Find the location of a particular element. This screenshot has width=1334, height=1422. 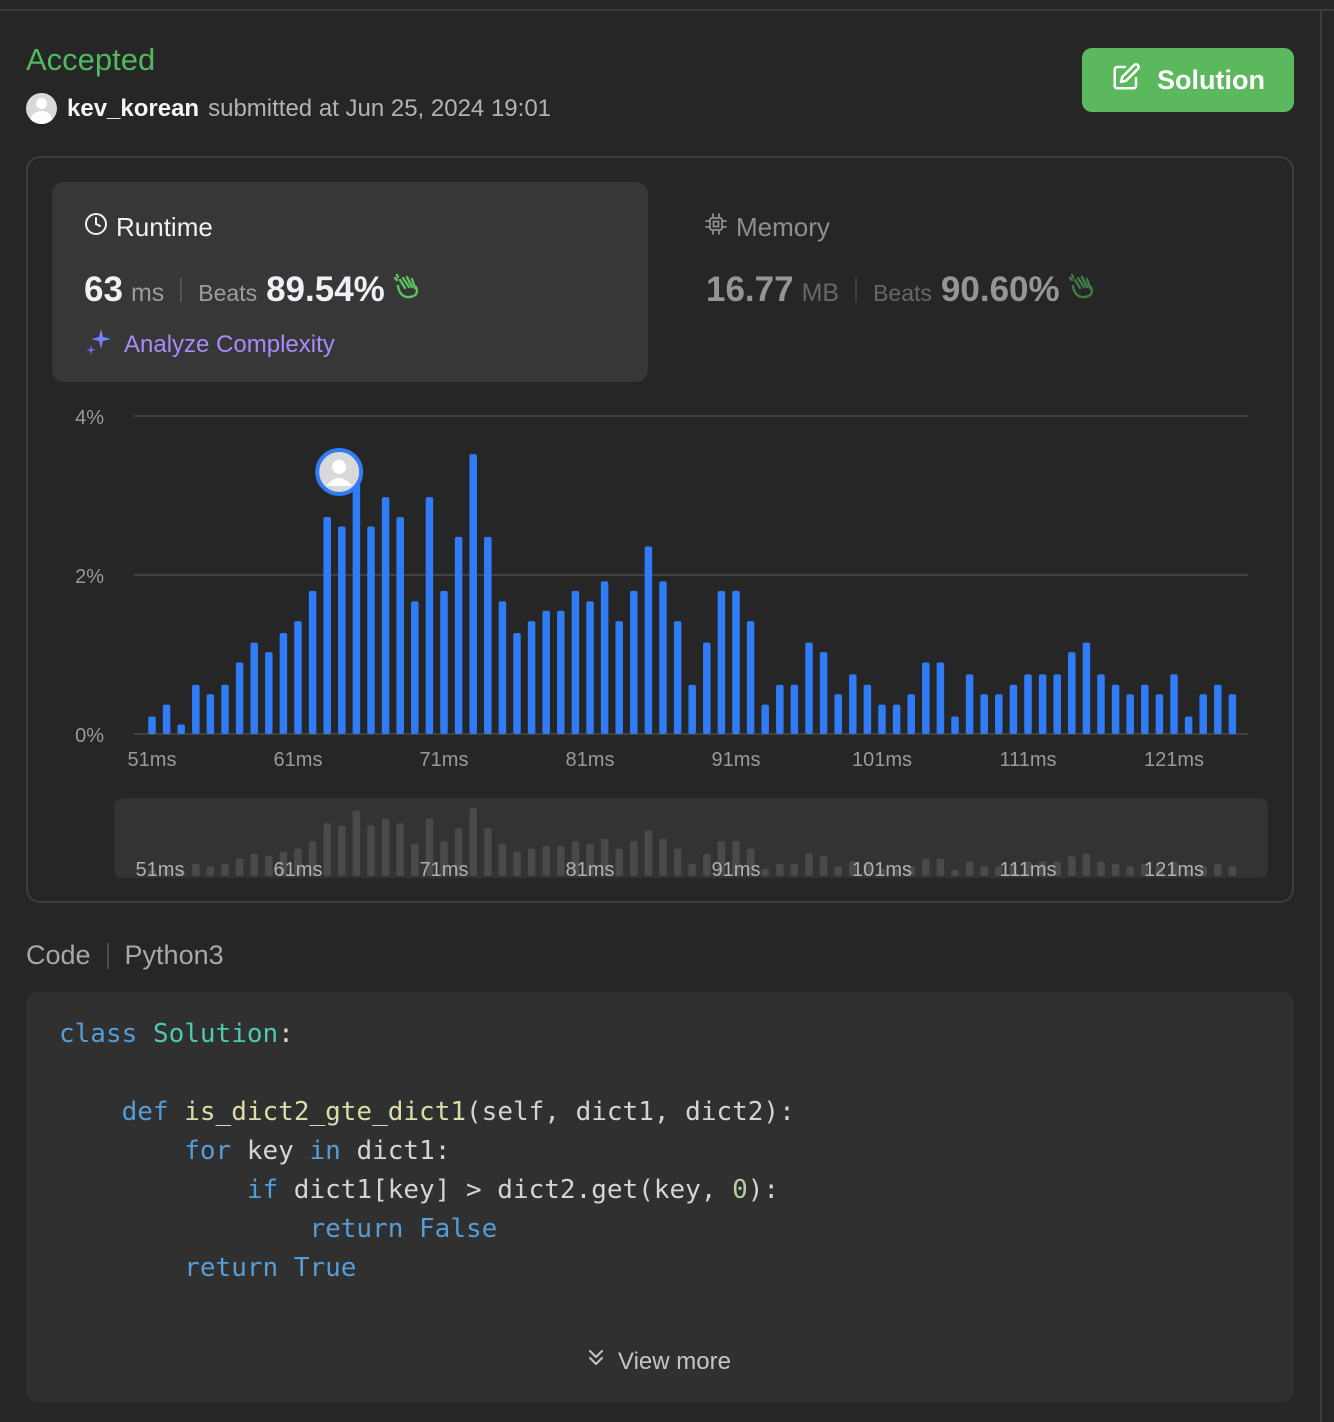

runtime-beats-percent: 89.54% is located at coordinates (325, 289).